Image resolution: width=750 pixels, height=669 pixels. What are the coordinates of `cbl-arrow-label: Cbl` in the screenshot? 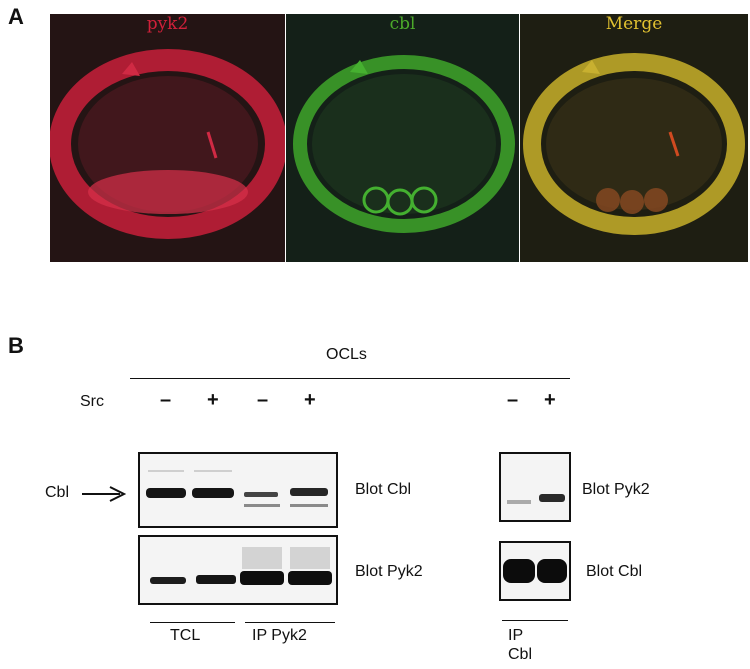 It's located at (57, 492).